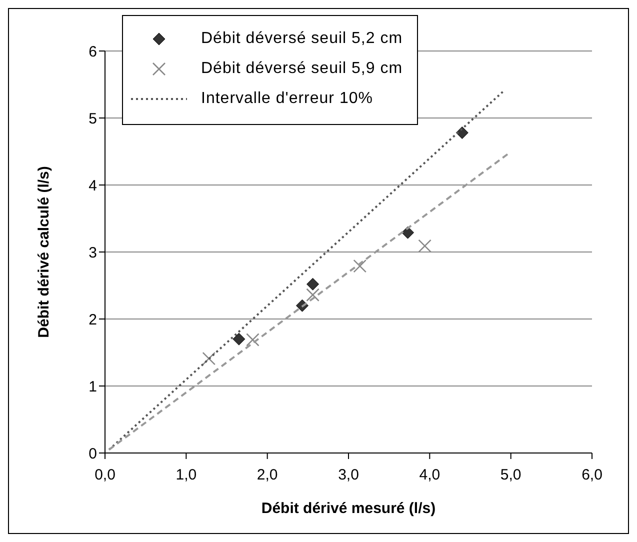 The width and height of the screenshot is (637, 542). What do you see at coordinates (186, 475) in the screenshot?
I see `x-tick-label: 1,0` at bounding box center [186, 475].